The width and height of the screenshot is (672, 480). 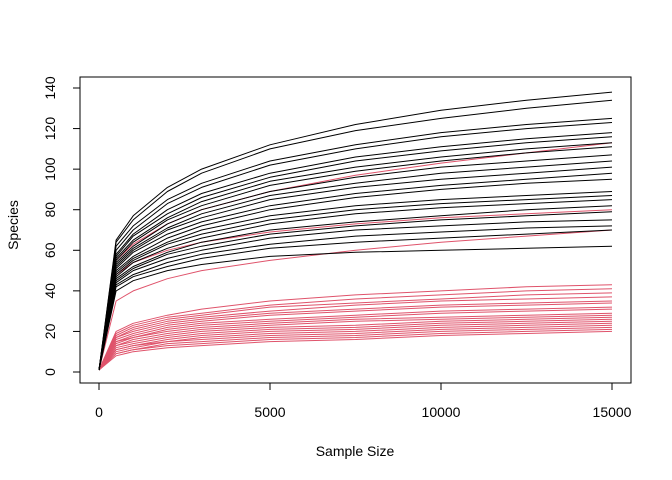 What do you see at coordinates (50, 210) in the screenshot?
I see `y-tick-label: 80` at bounding box center [50, 210].